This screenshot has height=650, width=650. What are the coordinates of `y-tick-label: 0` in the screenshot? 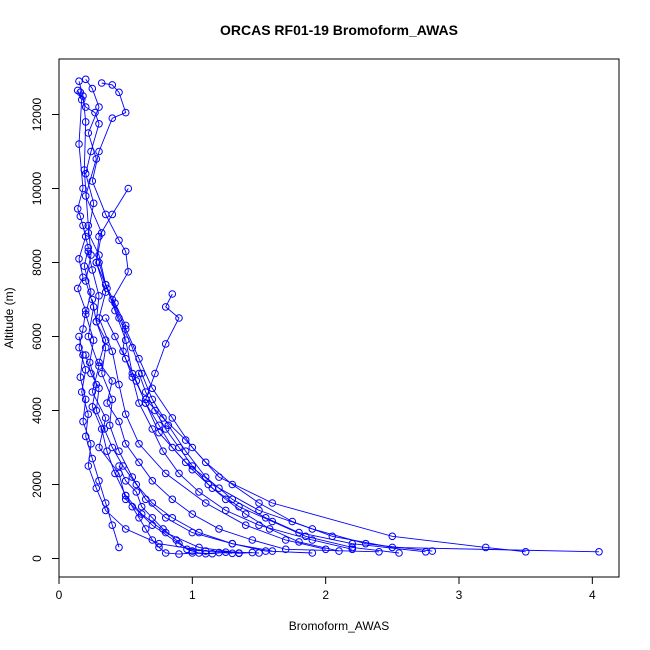 It's located at (37, 558).